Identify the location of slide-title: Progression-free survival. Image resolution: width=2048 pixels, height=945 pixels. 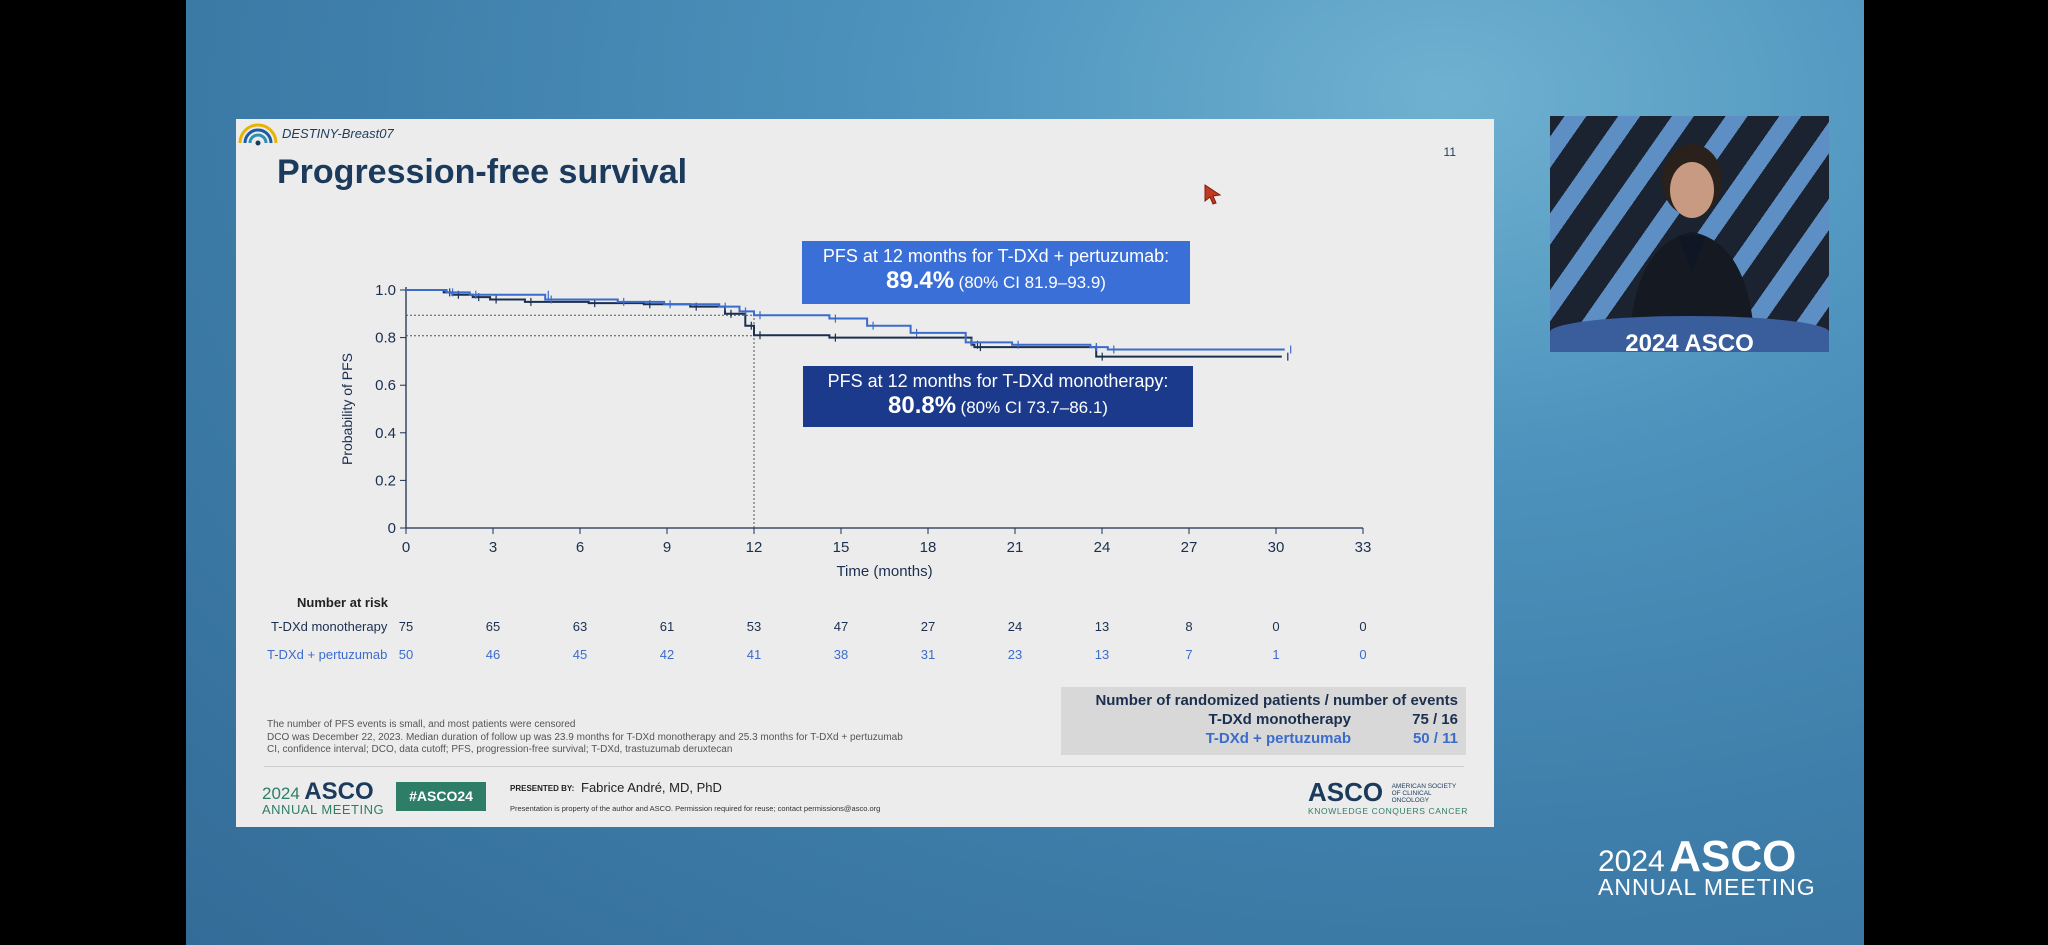
(482, 172).